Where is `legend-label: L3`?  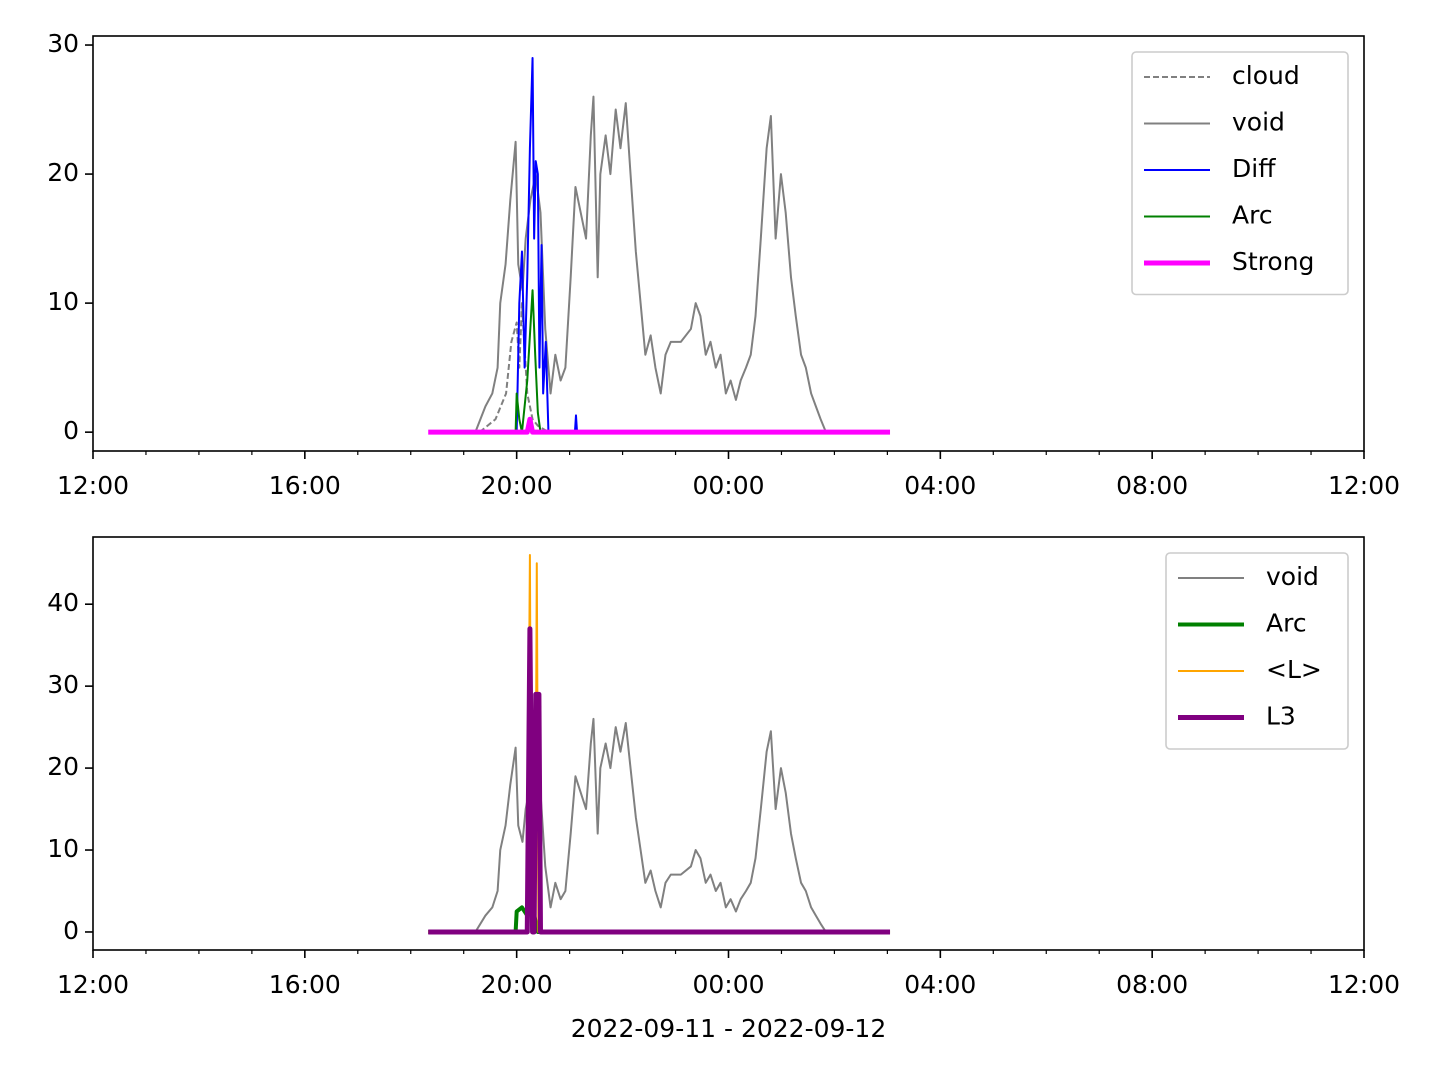
legend-label: L3 is located at coordinates (1281, 716).